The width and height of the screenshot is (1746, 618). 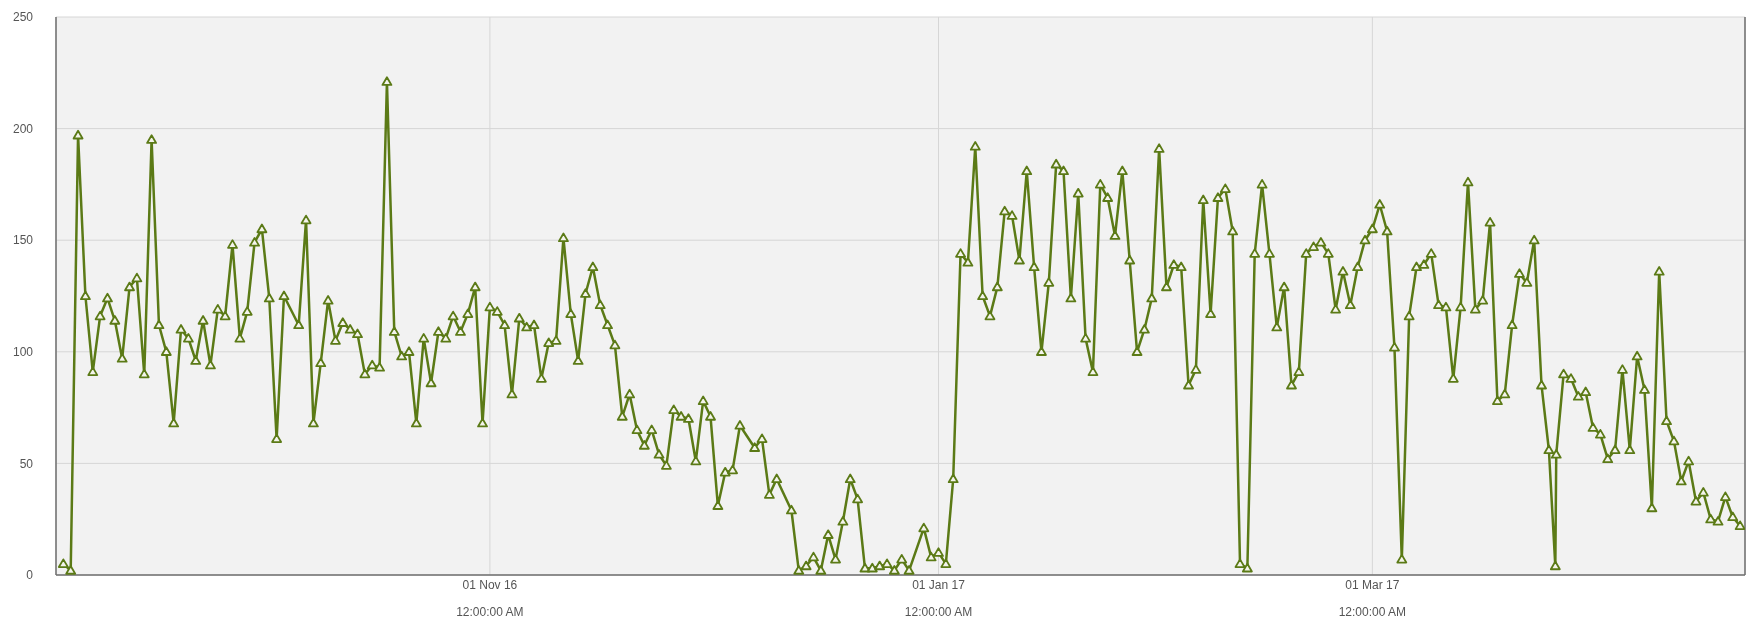 I want to click on x-tick-label: 01 Mar 17 12:00:00 AM, so click(x=1372, y=598).